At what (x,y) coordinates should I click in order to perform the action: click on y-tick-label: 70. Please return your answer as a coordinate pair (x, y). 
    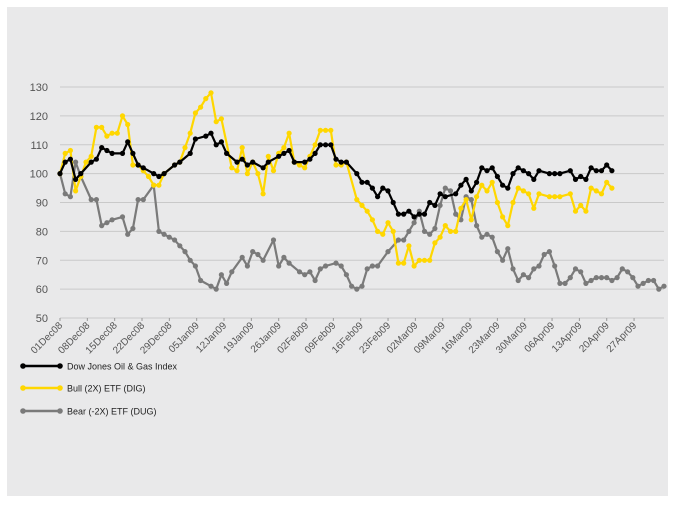
    Looking at the image, I should click on (42, 261).